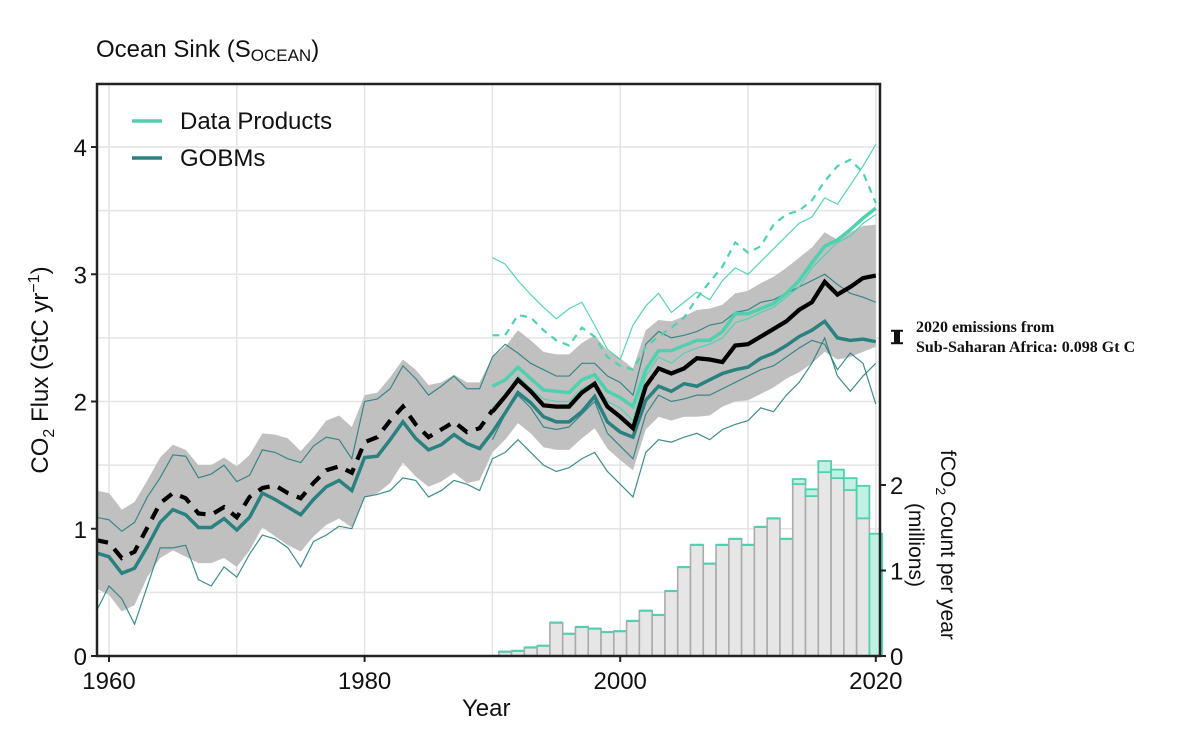  What do you see at coordinates (256, 121) in the screenshot?
I see `legend-label: Data Products` at bounding box center [256, 121].